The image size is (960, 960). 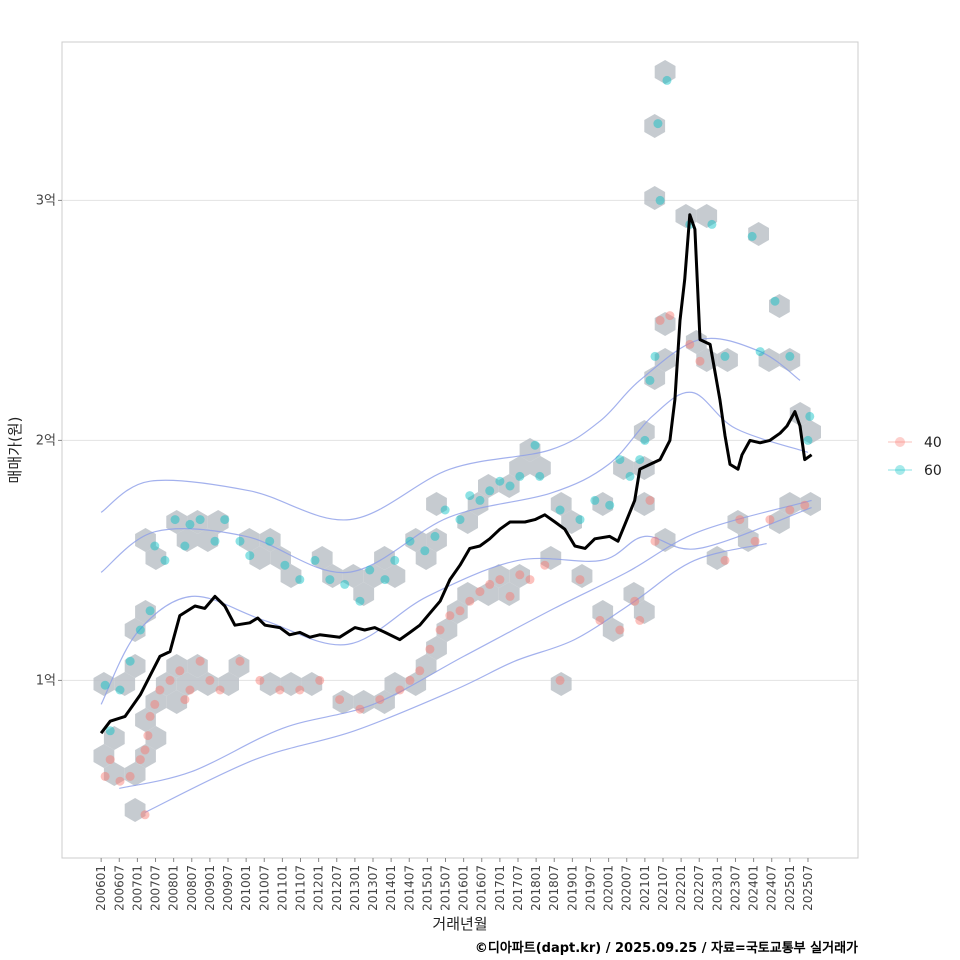 What do you see at coordinates (772, 888) in the screenshot?
I see `x-tick-label: 202407` at bounding box center [772, 888].